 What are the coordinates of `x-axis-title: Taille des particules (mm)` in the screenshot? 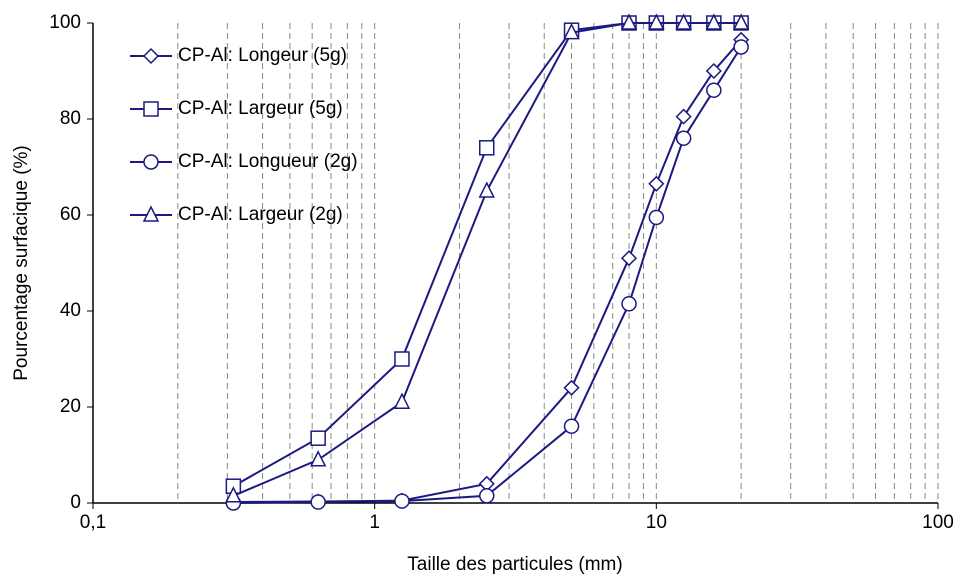 It's located at (514, 564).